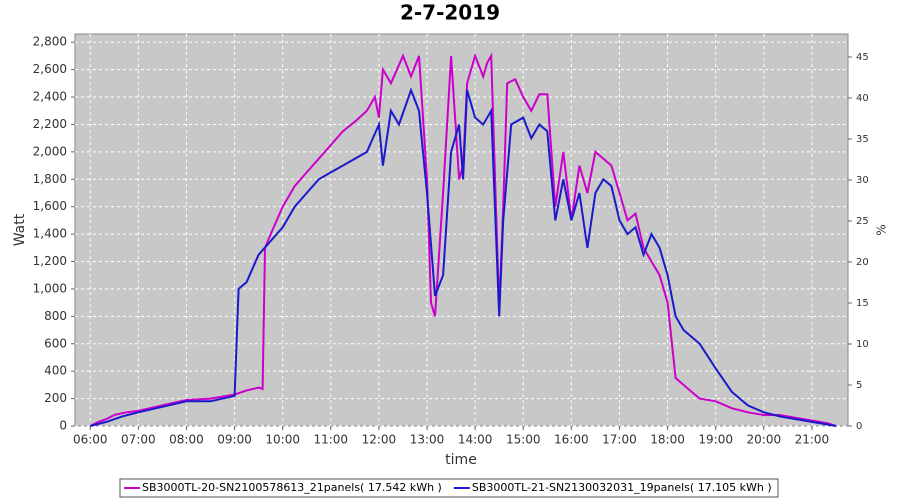  What do you see at coordinates (50, 124) in the screenshot?
I see `y-tick-label: 2,200` at bounding box center [50, 124].